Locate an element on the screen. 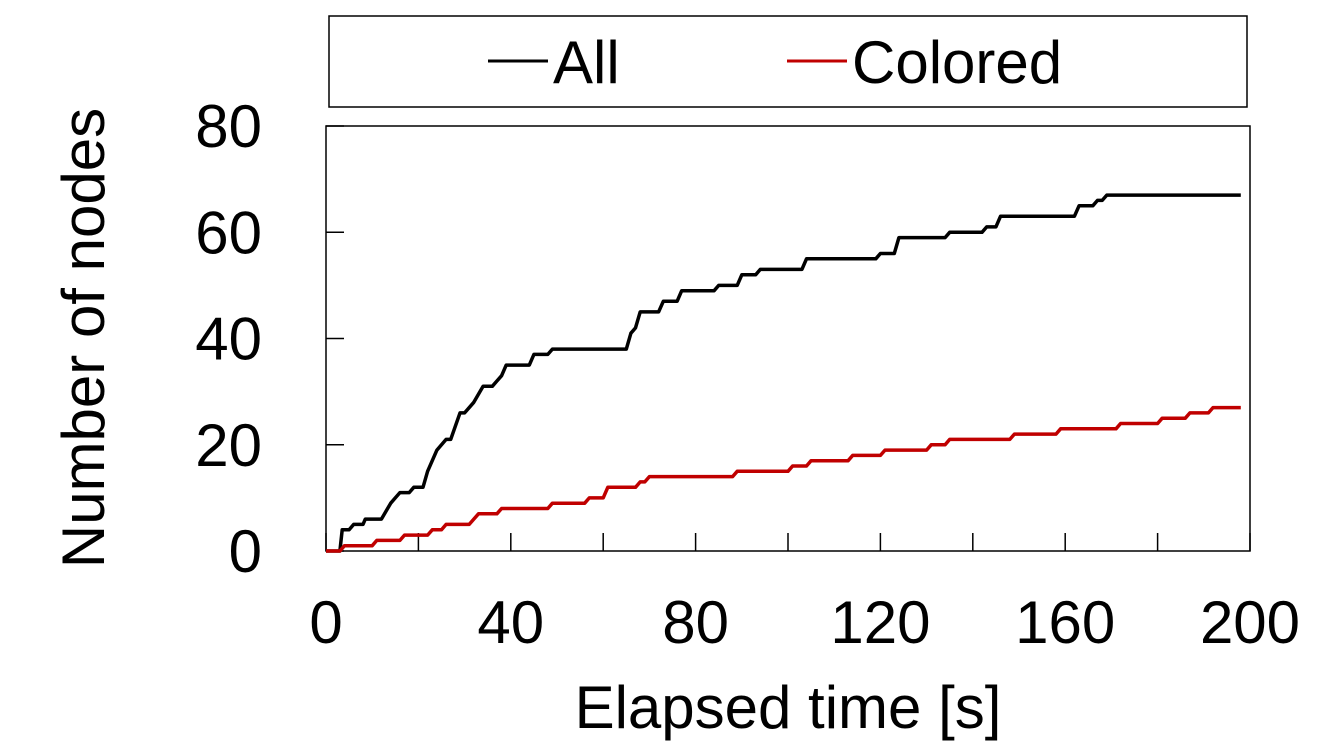 The height and width of the screenshot is (746, 1327). x-tick-label: 80 is located at coordinates (695, 622).